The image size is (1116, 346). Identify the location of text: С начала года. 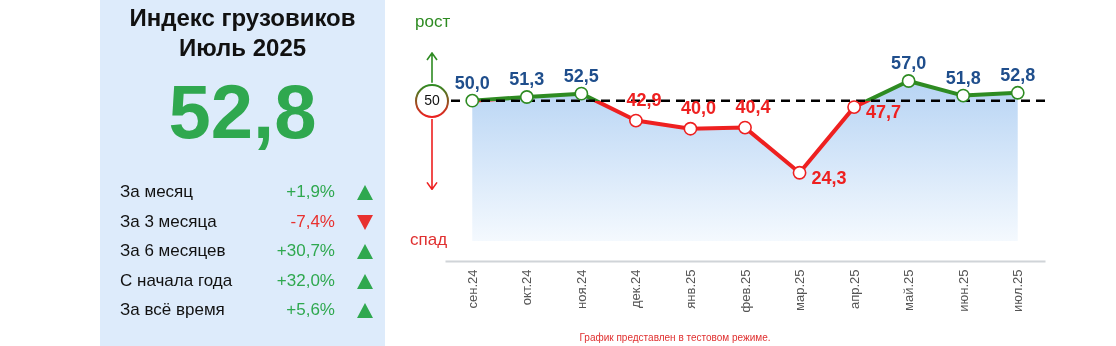
(176, 280).